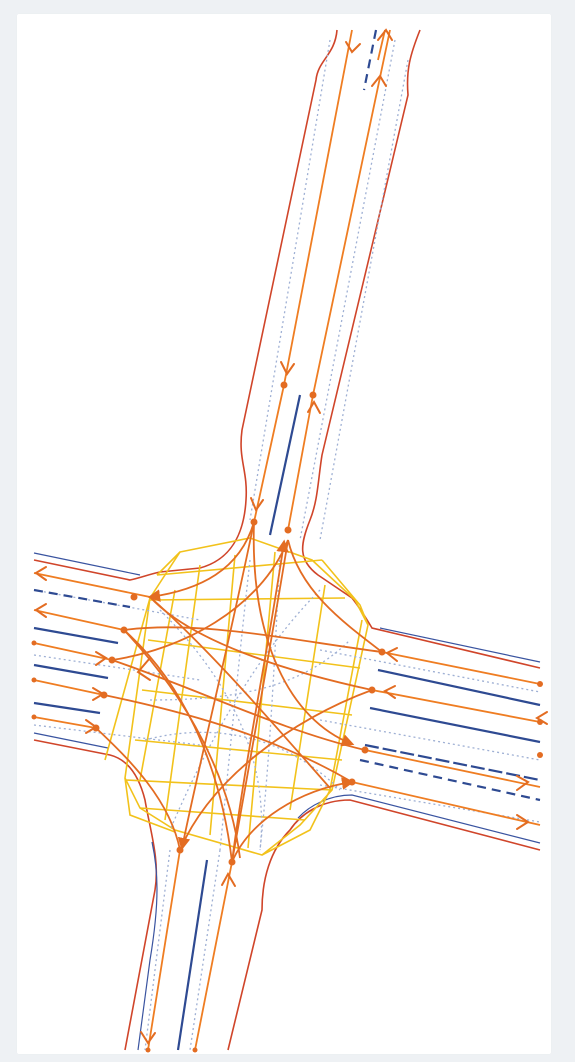  What do you see at coordinates (384, 925) in the screenshot?
I see `east-arm-lower-edge` at bounding box center [384, 925].